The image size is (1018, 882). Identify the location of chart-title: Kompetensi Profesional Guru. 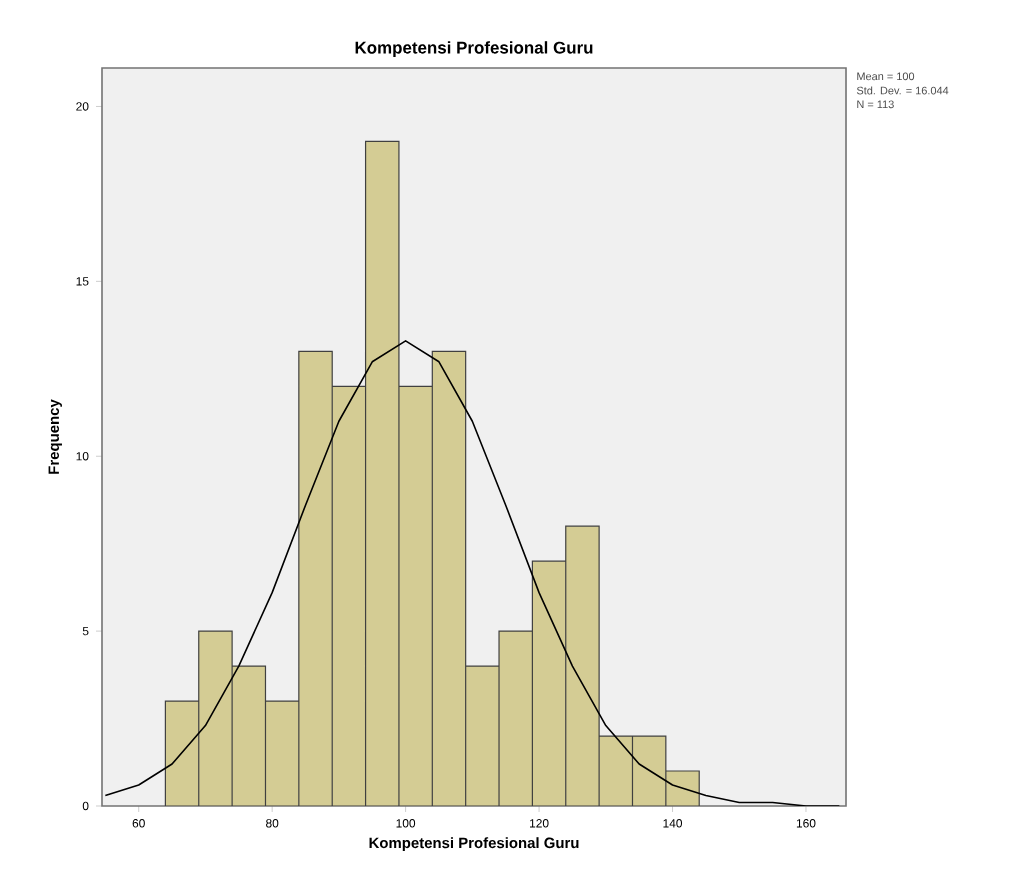
(474, 49).